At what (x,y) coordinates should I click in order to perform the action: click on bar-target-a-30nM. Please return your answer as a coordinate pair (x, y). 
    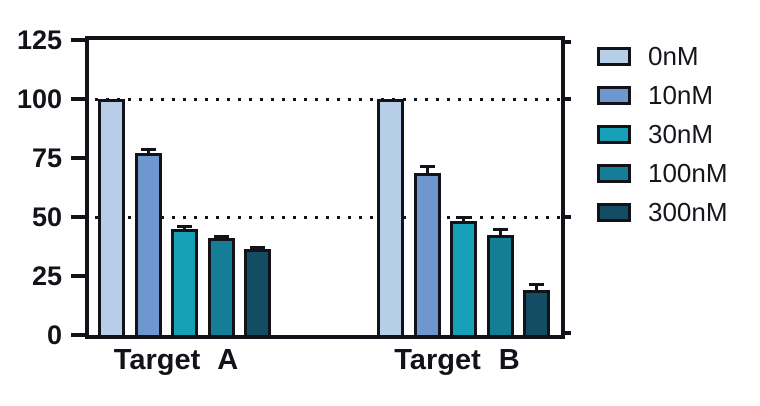
    Looking at the image, I should click on (184, 281).